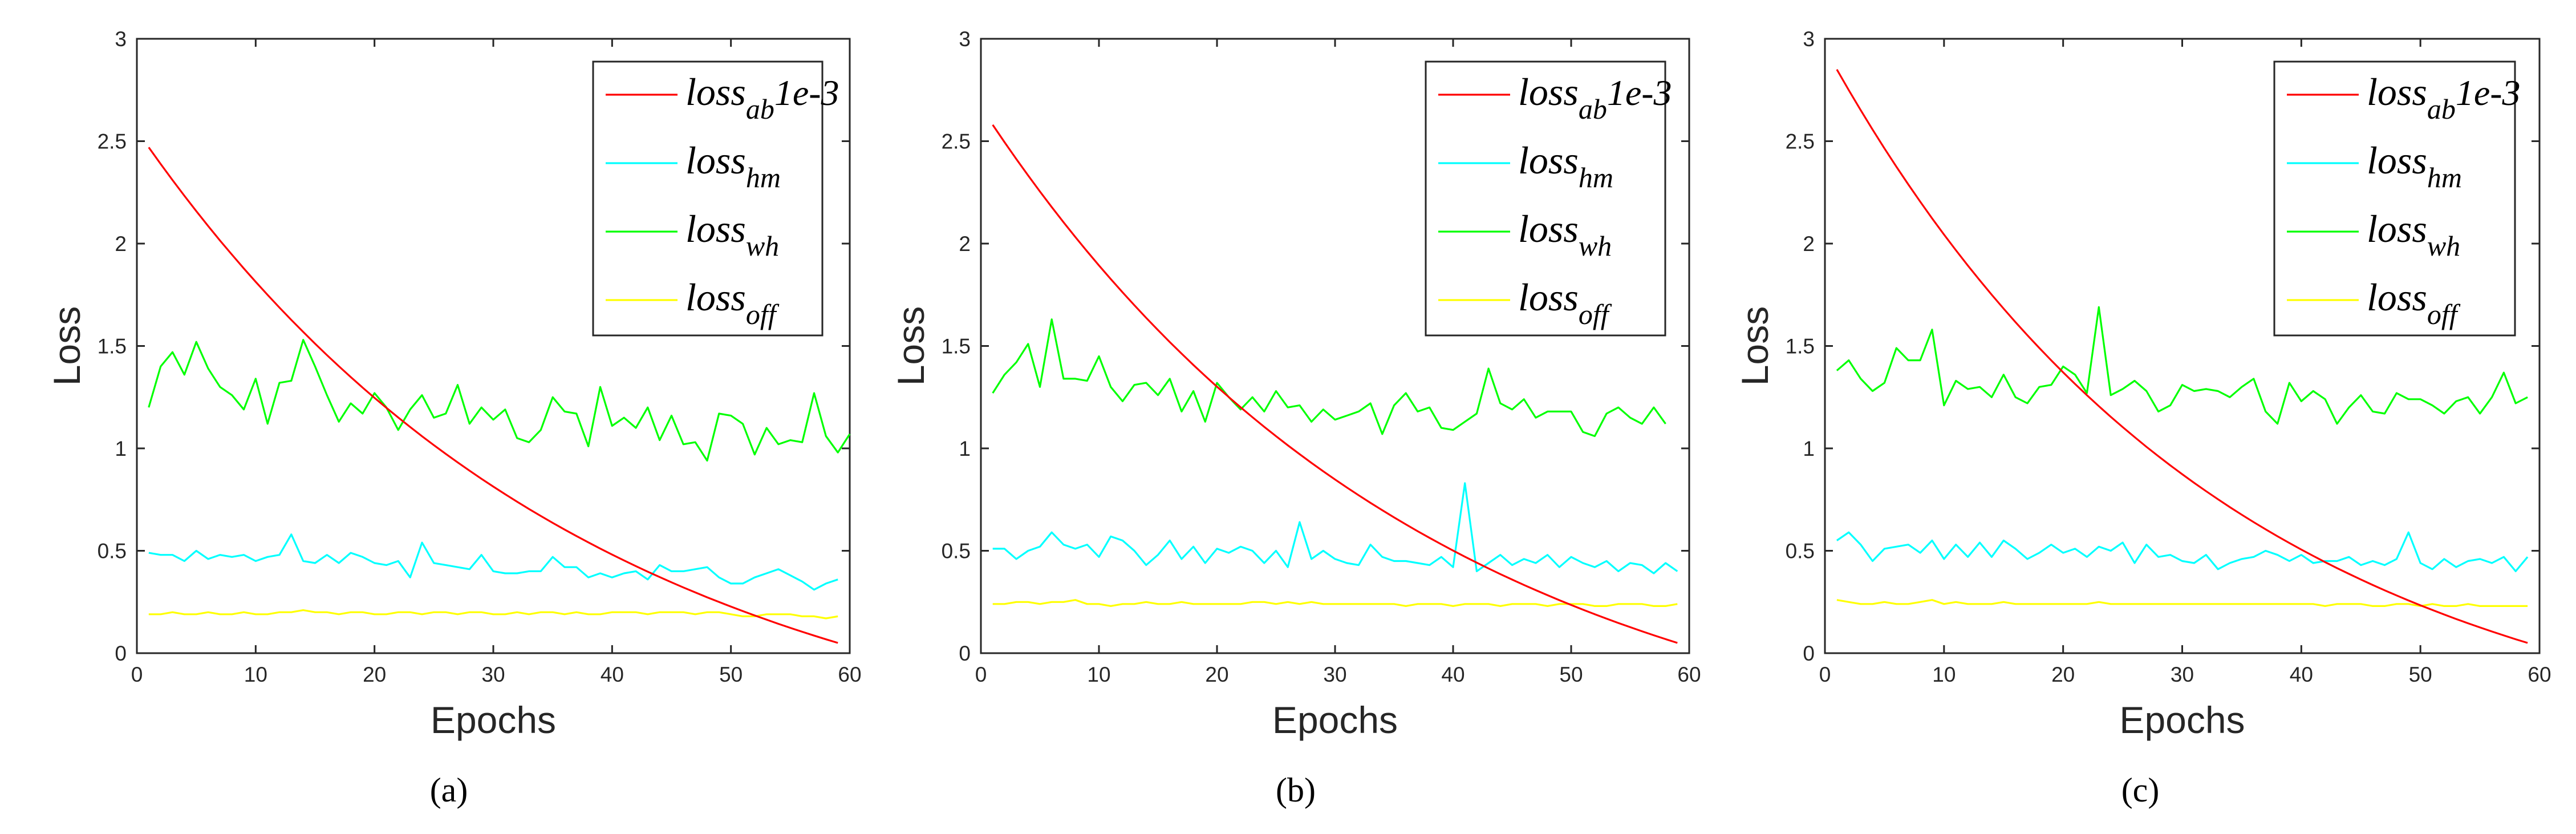 The height and width of the screenshot is (834, 2576). I want to click on panel-caption: (b), so click(1296, 790).